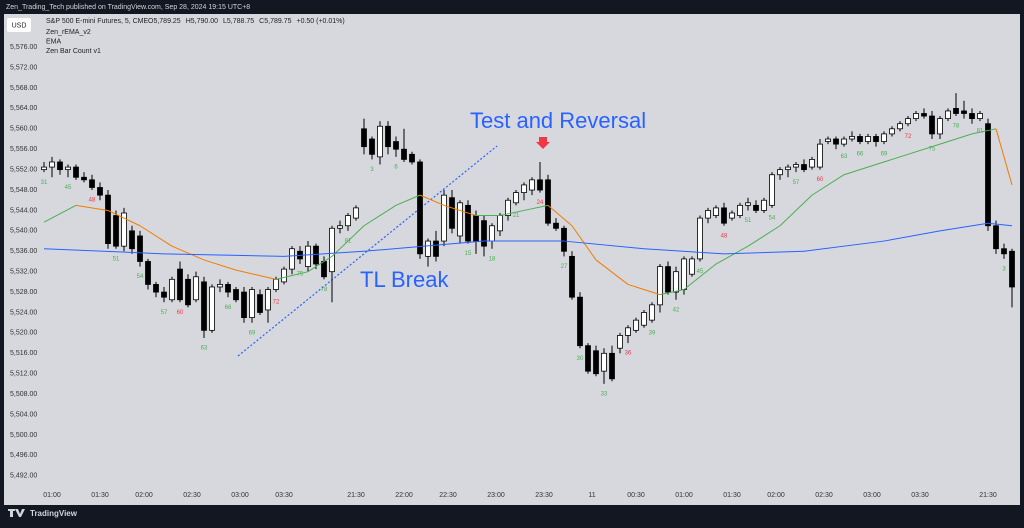 The width and height of the screenshot is (1024, 528). Describe the element at coordinates (97, 21) in the screenshot. I see `symbol: S&P 500 E-mini Futures, 5, CME` at that location.